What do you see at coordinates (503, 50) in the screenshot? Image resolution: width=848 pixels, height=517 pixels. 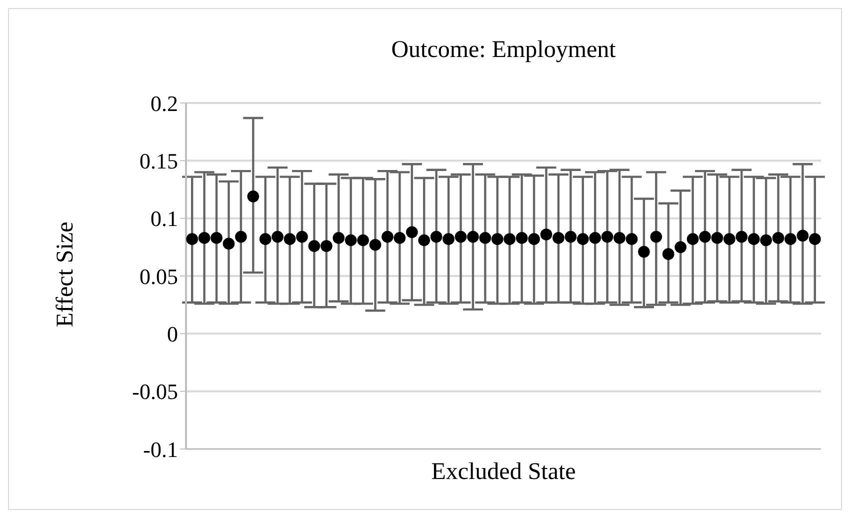 I see `chart-title: Outcome: Employment` at bounding box center [503, 50].